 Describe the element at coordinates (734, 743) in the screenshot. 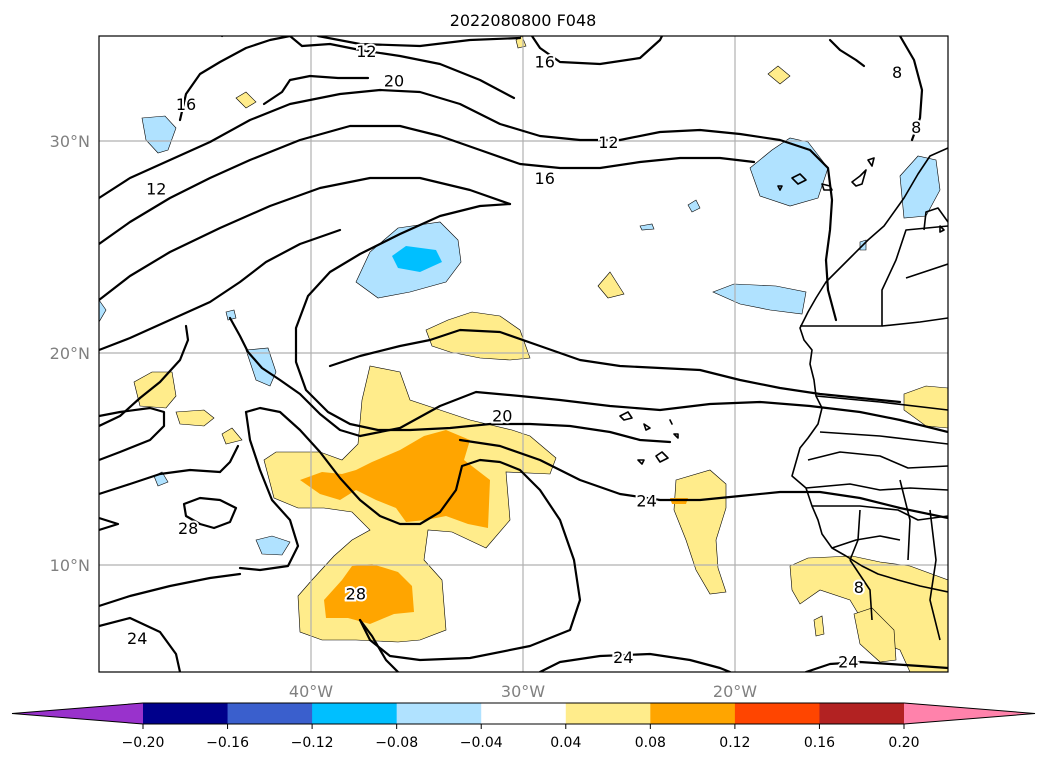

I see `colorbar-tick-label: 0.12` at that location.